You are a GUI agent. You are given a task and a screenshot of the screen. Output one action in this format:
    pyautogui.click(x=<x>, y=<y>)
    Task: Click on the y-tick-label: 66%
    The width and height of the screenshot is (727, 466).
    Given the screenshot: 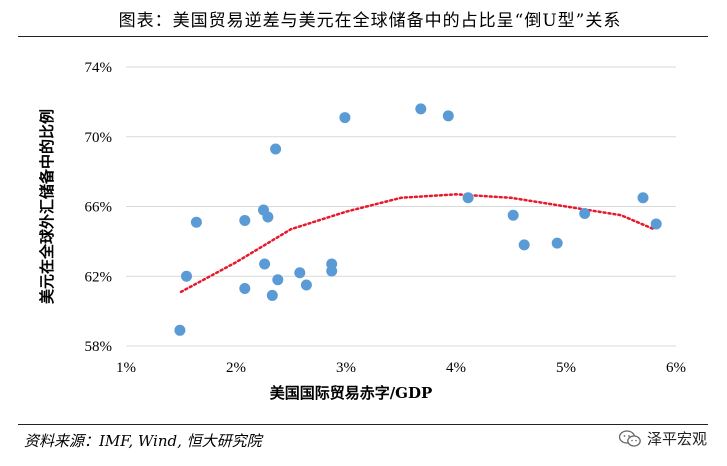 What is the action you would take?
    pyautogui.click(x=99, y=208)
    